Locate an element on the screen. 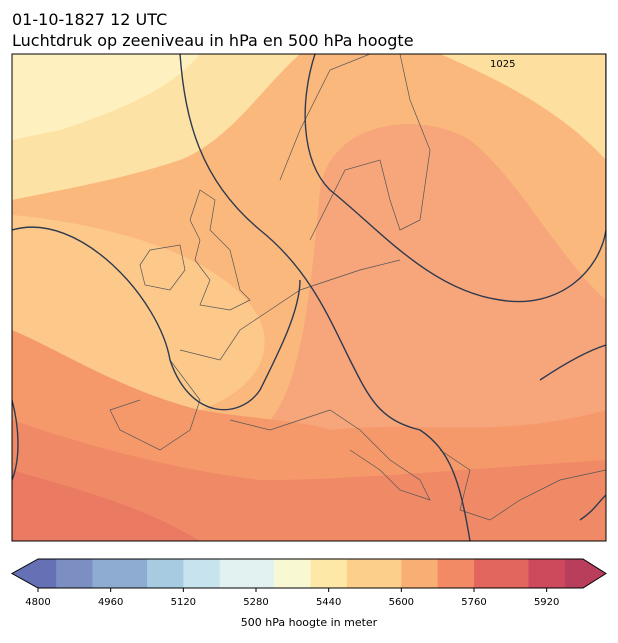 This screenshot has width=618, height=643. colorbar-tick-label: 4960 is located at coordinates (110, 602).